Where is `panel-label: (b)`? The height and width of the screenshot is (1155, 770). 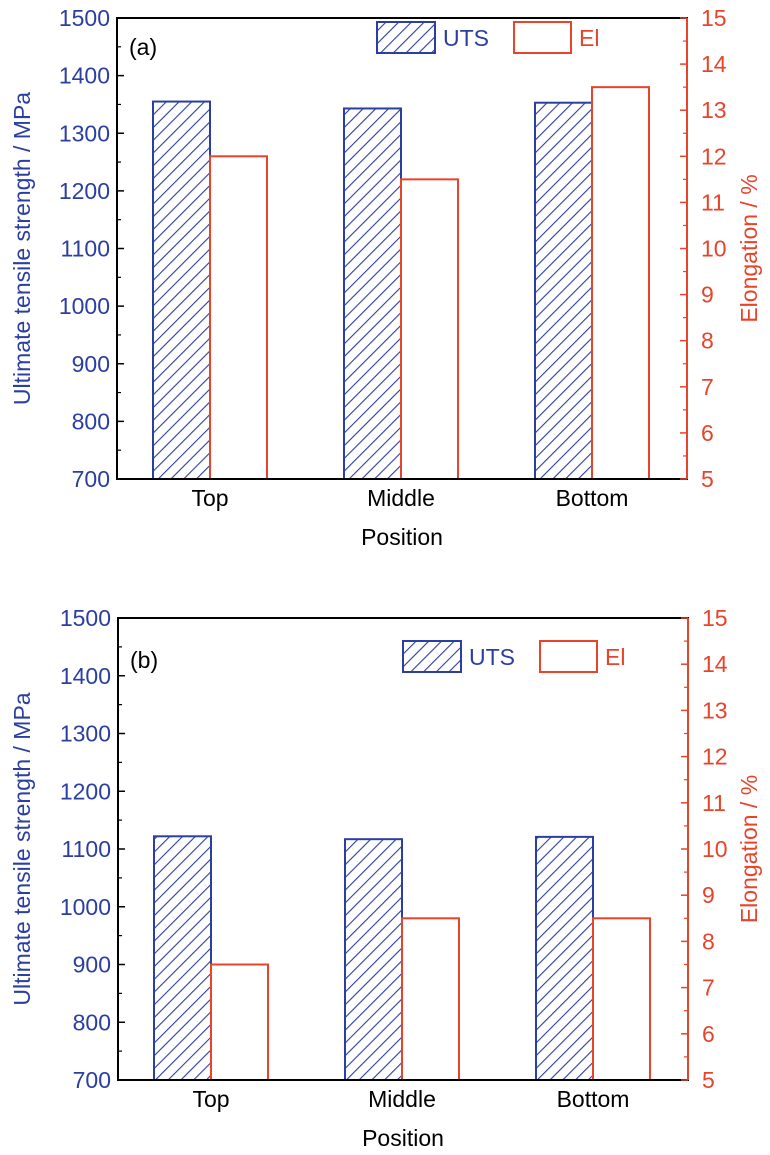 panel-label: (b) is located at coordinates (144, 660).